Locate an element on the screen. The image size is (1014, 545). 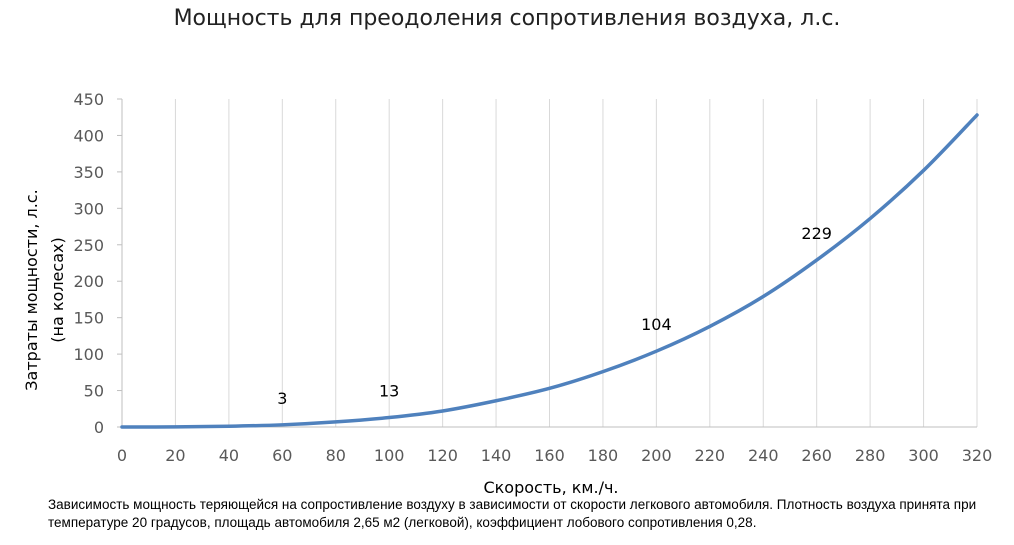
y-tick-label: 250 is located at coordinates (88, 245).